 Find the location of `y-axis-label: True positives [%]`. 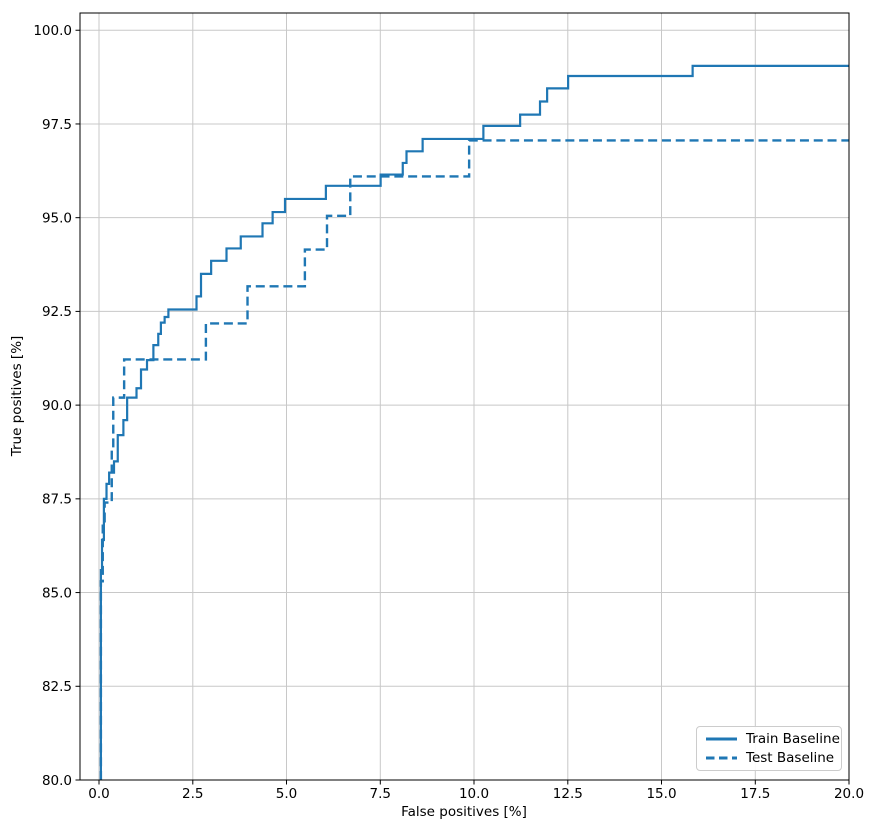

y-axis-label: True positives [%] is located at coordinates (17, 396).